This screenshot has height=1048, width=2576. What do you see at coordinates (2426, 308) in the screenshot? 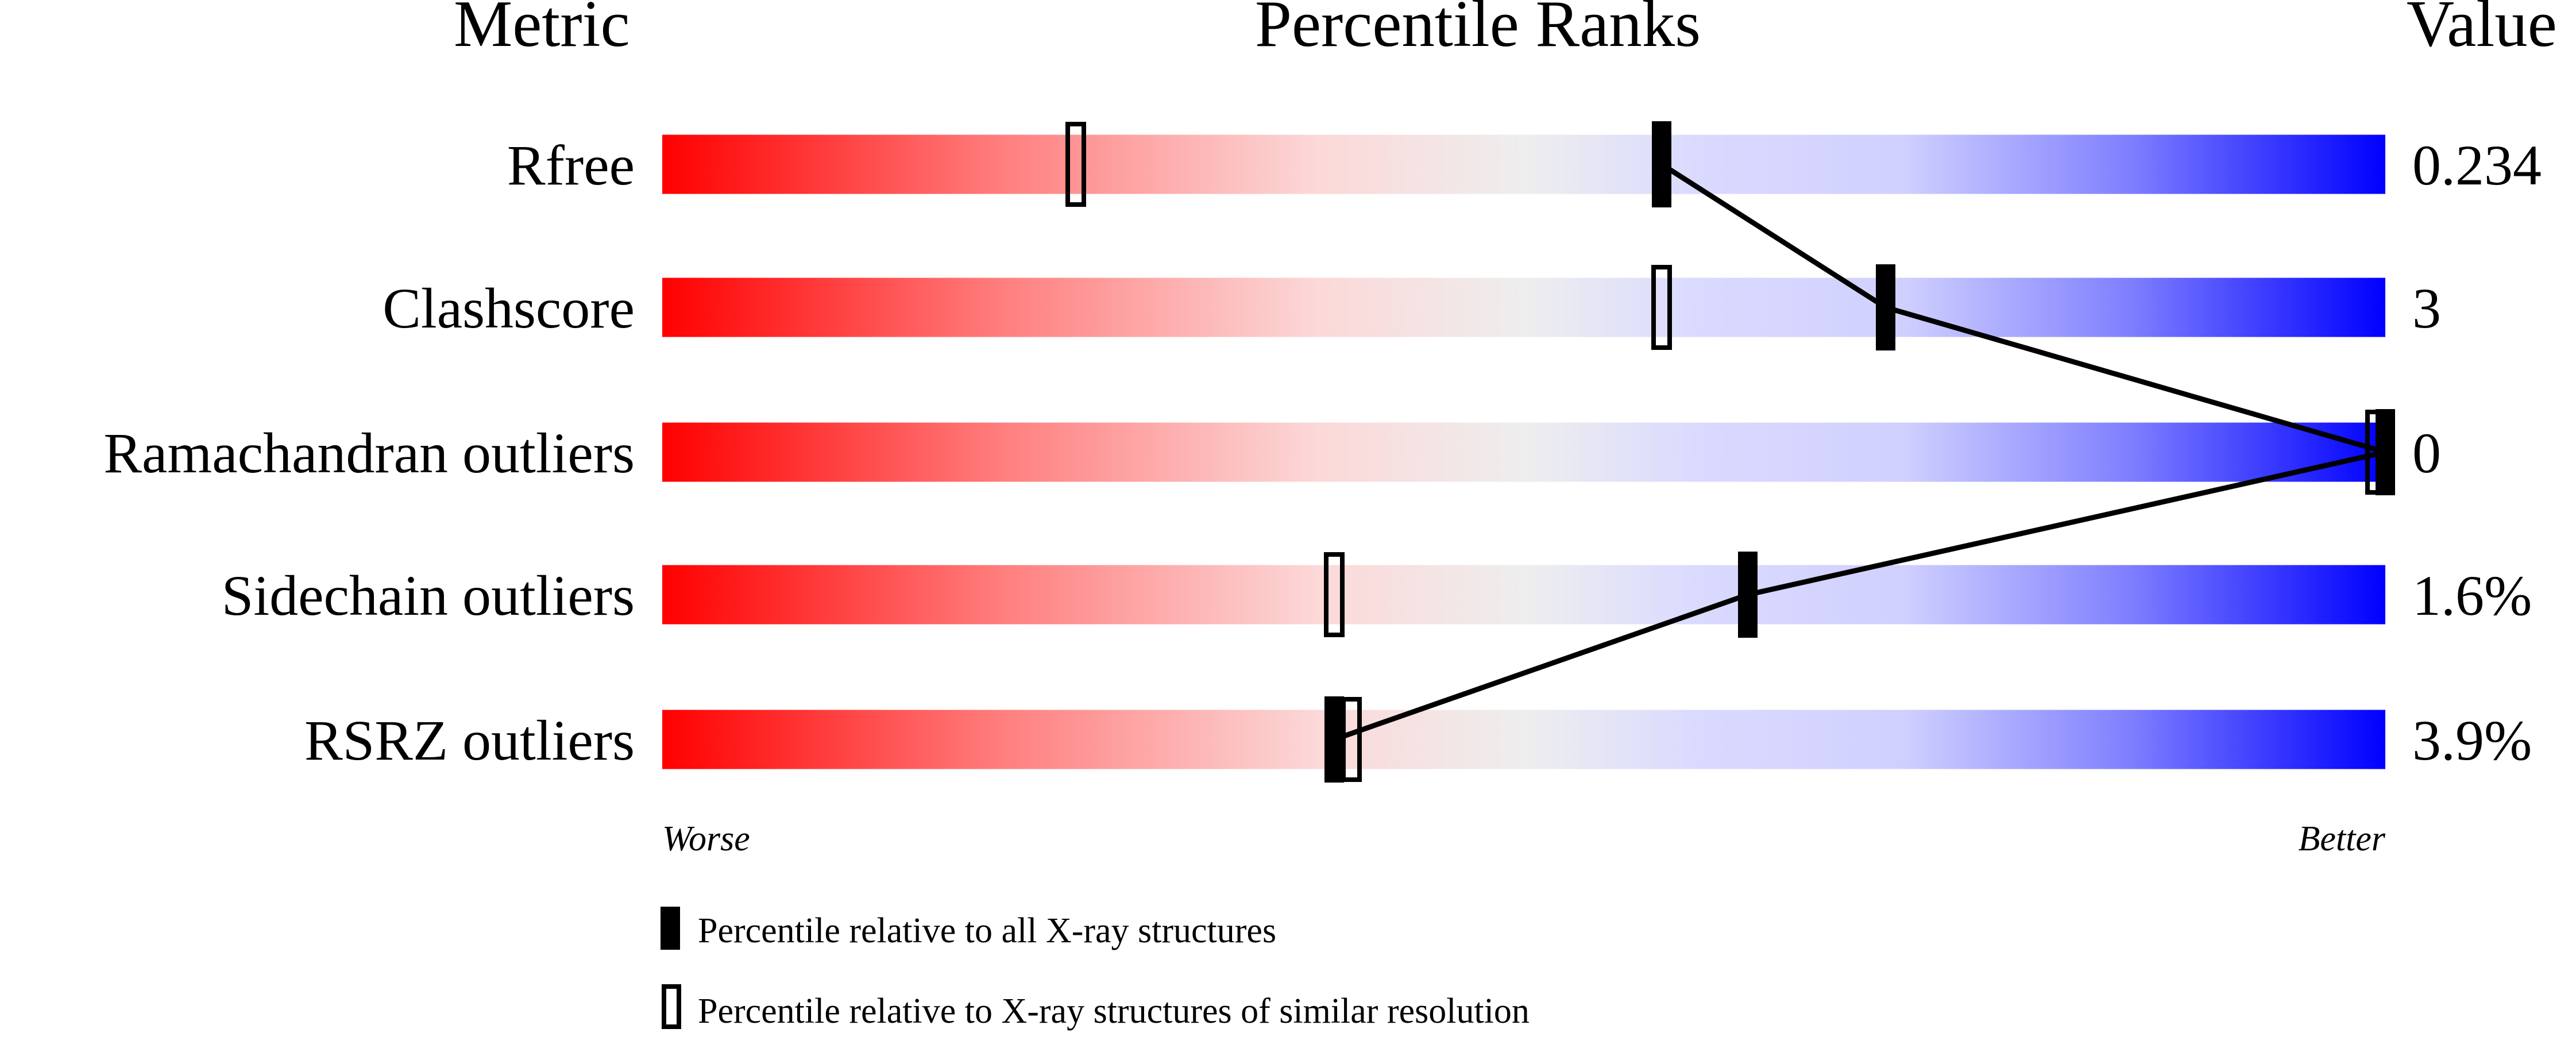
I see `metric-value: 3` at bounding box center [2426, 308].